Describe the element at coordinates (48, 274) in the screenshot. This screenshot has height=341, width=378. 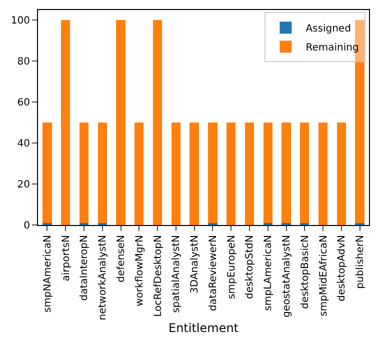
I see `x-tick-label: smpNAmericaN` at that location.